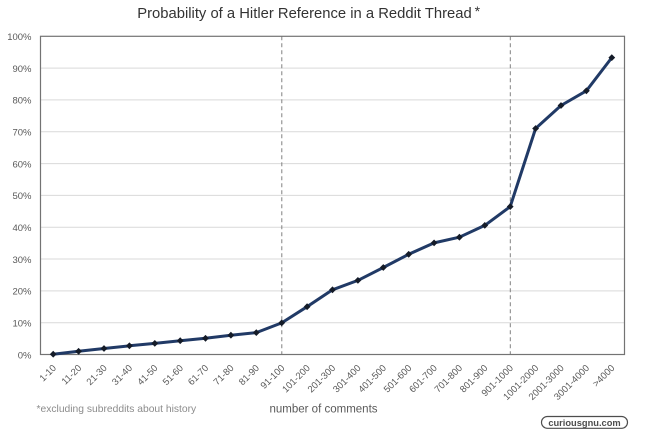 The width and height of the screenshot is (650, 437). I want to click on svg-text: curiousgnu.com, so click(584, 423).